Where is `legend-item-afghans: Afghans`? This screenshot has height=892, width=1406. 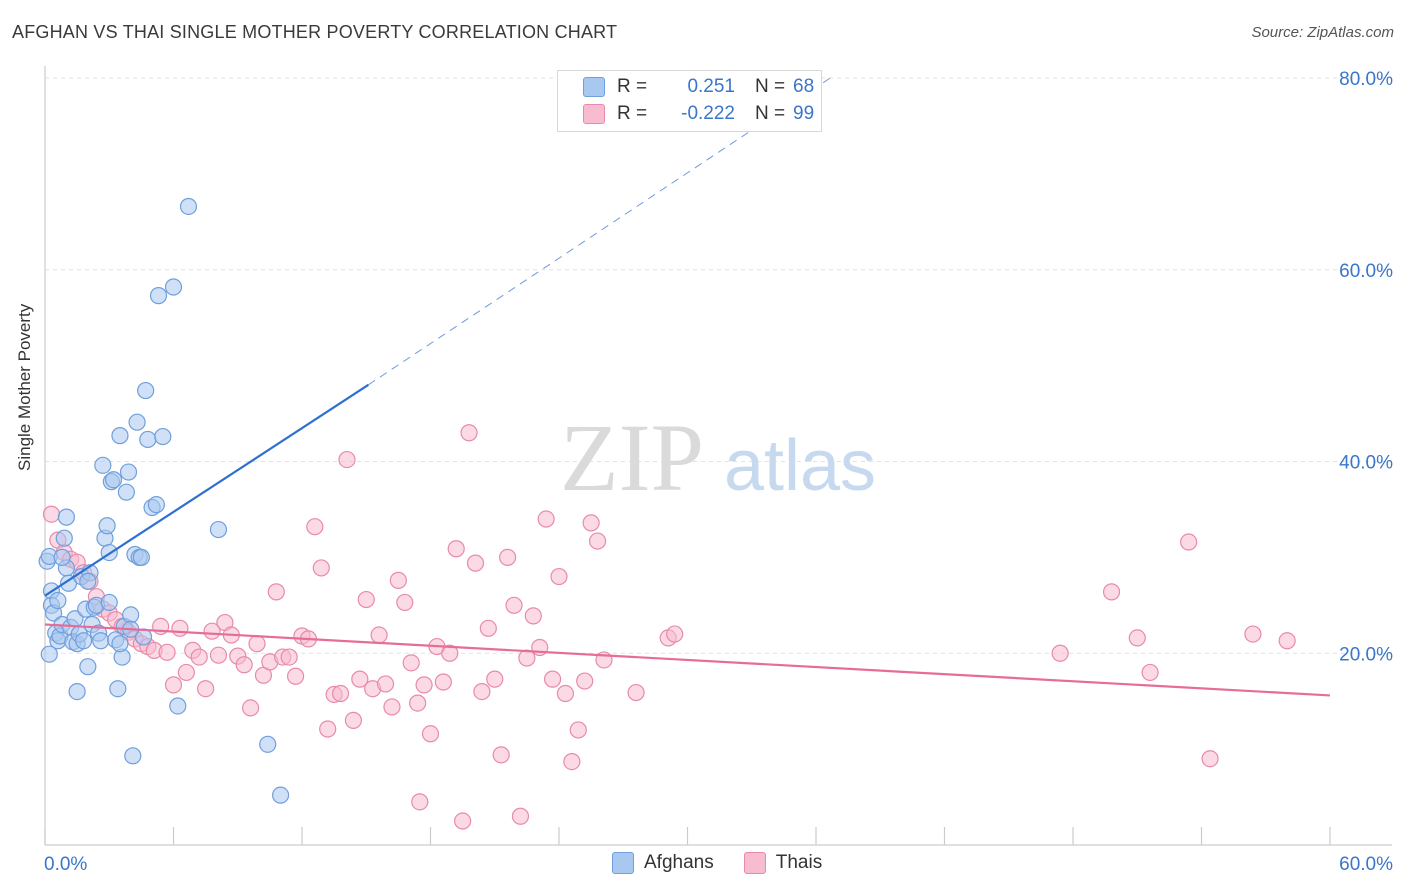
legend-item-afghans: Afghans is located at coordinates (663, 863).